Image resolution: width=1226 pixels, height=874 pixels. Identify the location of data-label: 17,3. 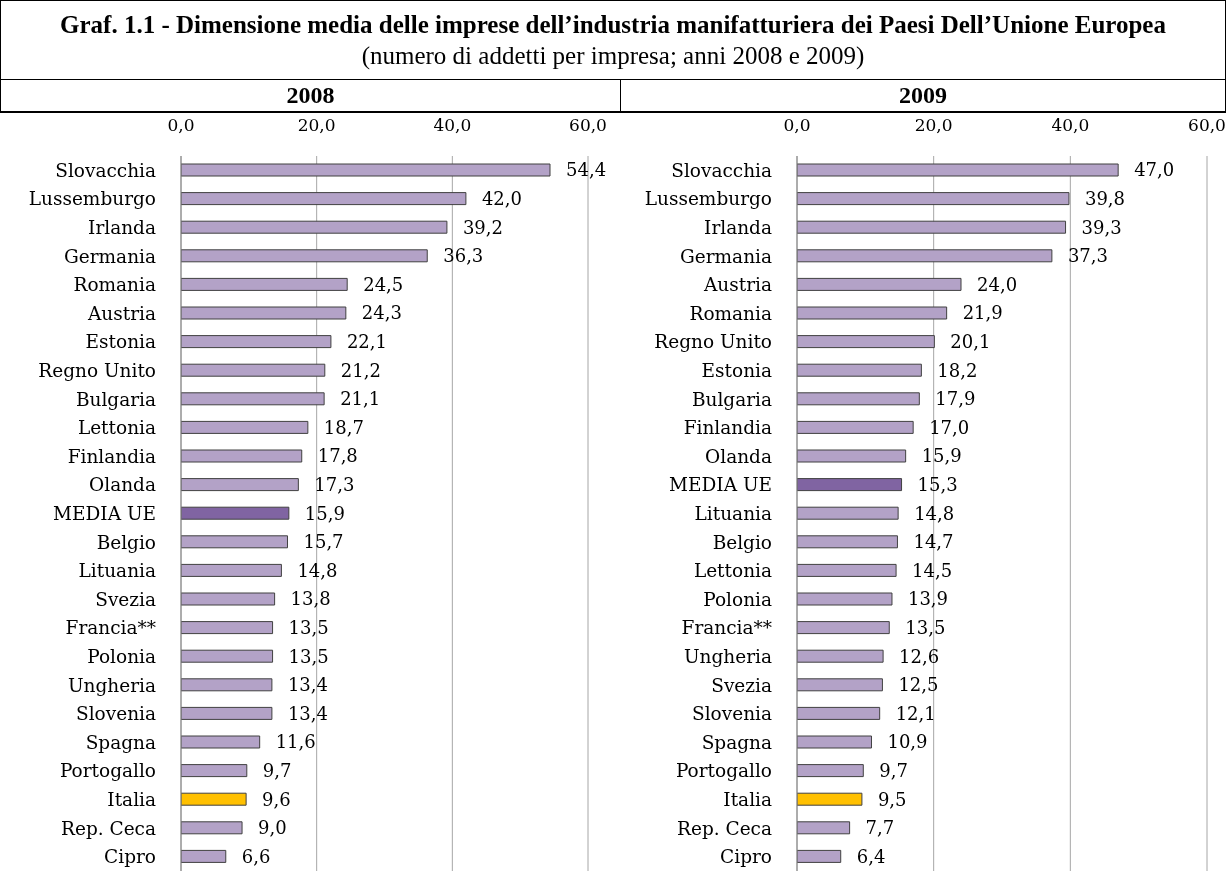
(334, 484).